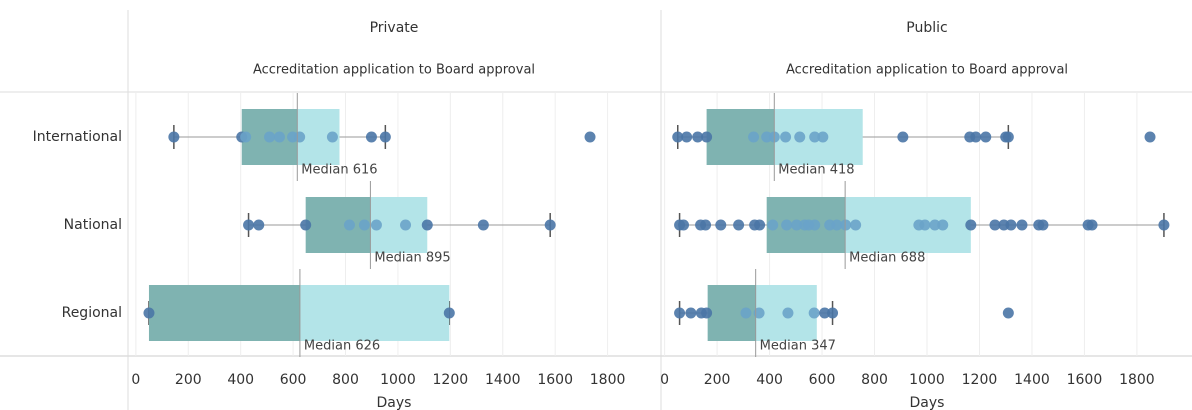  What do you see at coordinates (926, 28) in the screenshot?
I see `panel-title: Public` at bounding box center [926, 28].